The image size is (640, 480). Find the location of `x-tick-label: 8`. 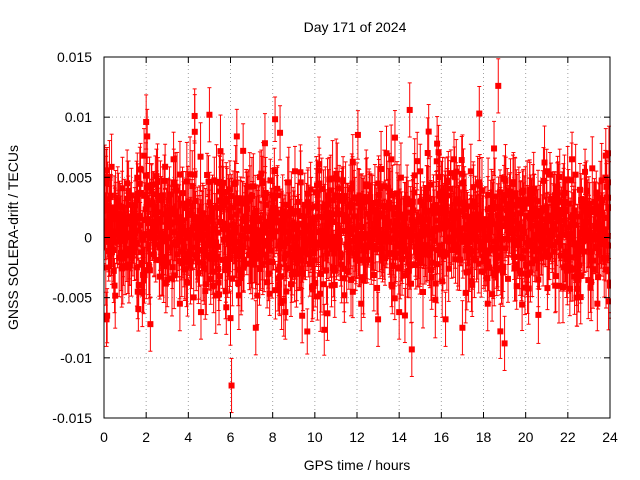

x-tick-label: 8 is located at coordinates (273, 437).